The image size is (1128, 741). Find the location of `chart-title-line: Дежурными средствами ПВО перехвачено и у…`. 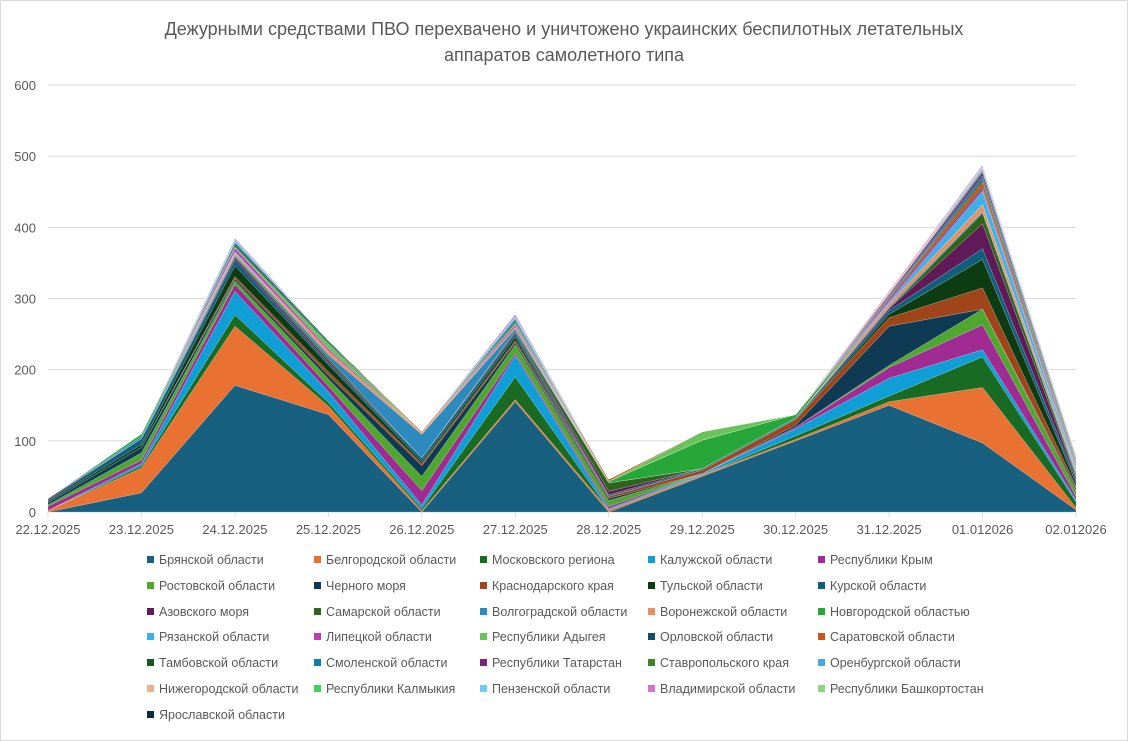

chart-title-line: Дежурными средствами ПВО перехвачено и у… is located at coordinates (564, 29).